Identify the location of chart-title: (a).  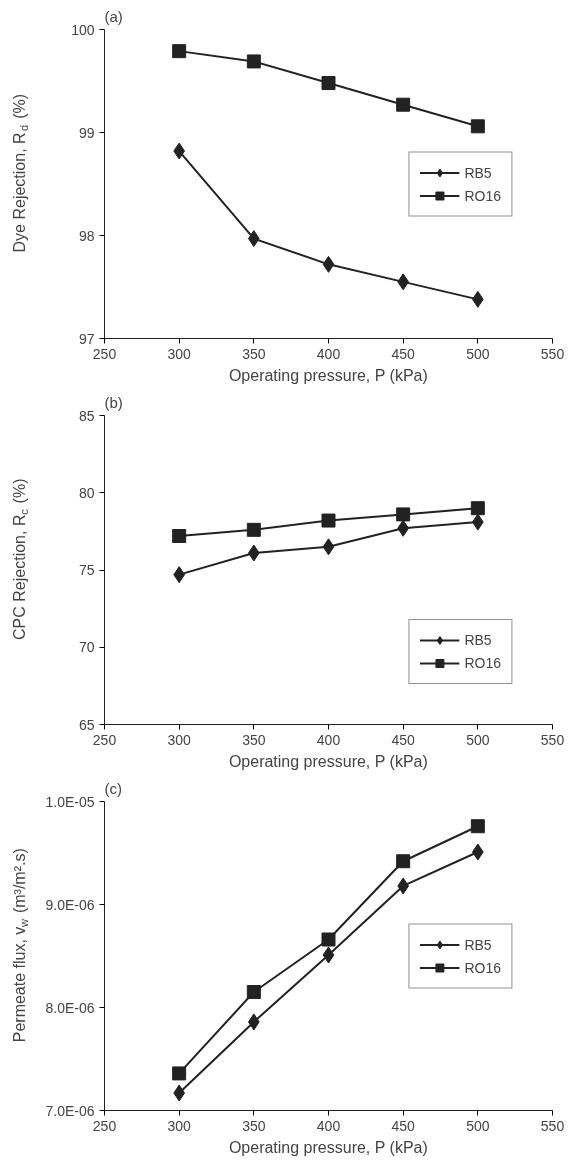
(113, 16).